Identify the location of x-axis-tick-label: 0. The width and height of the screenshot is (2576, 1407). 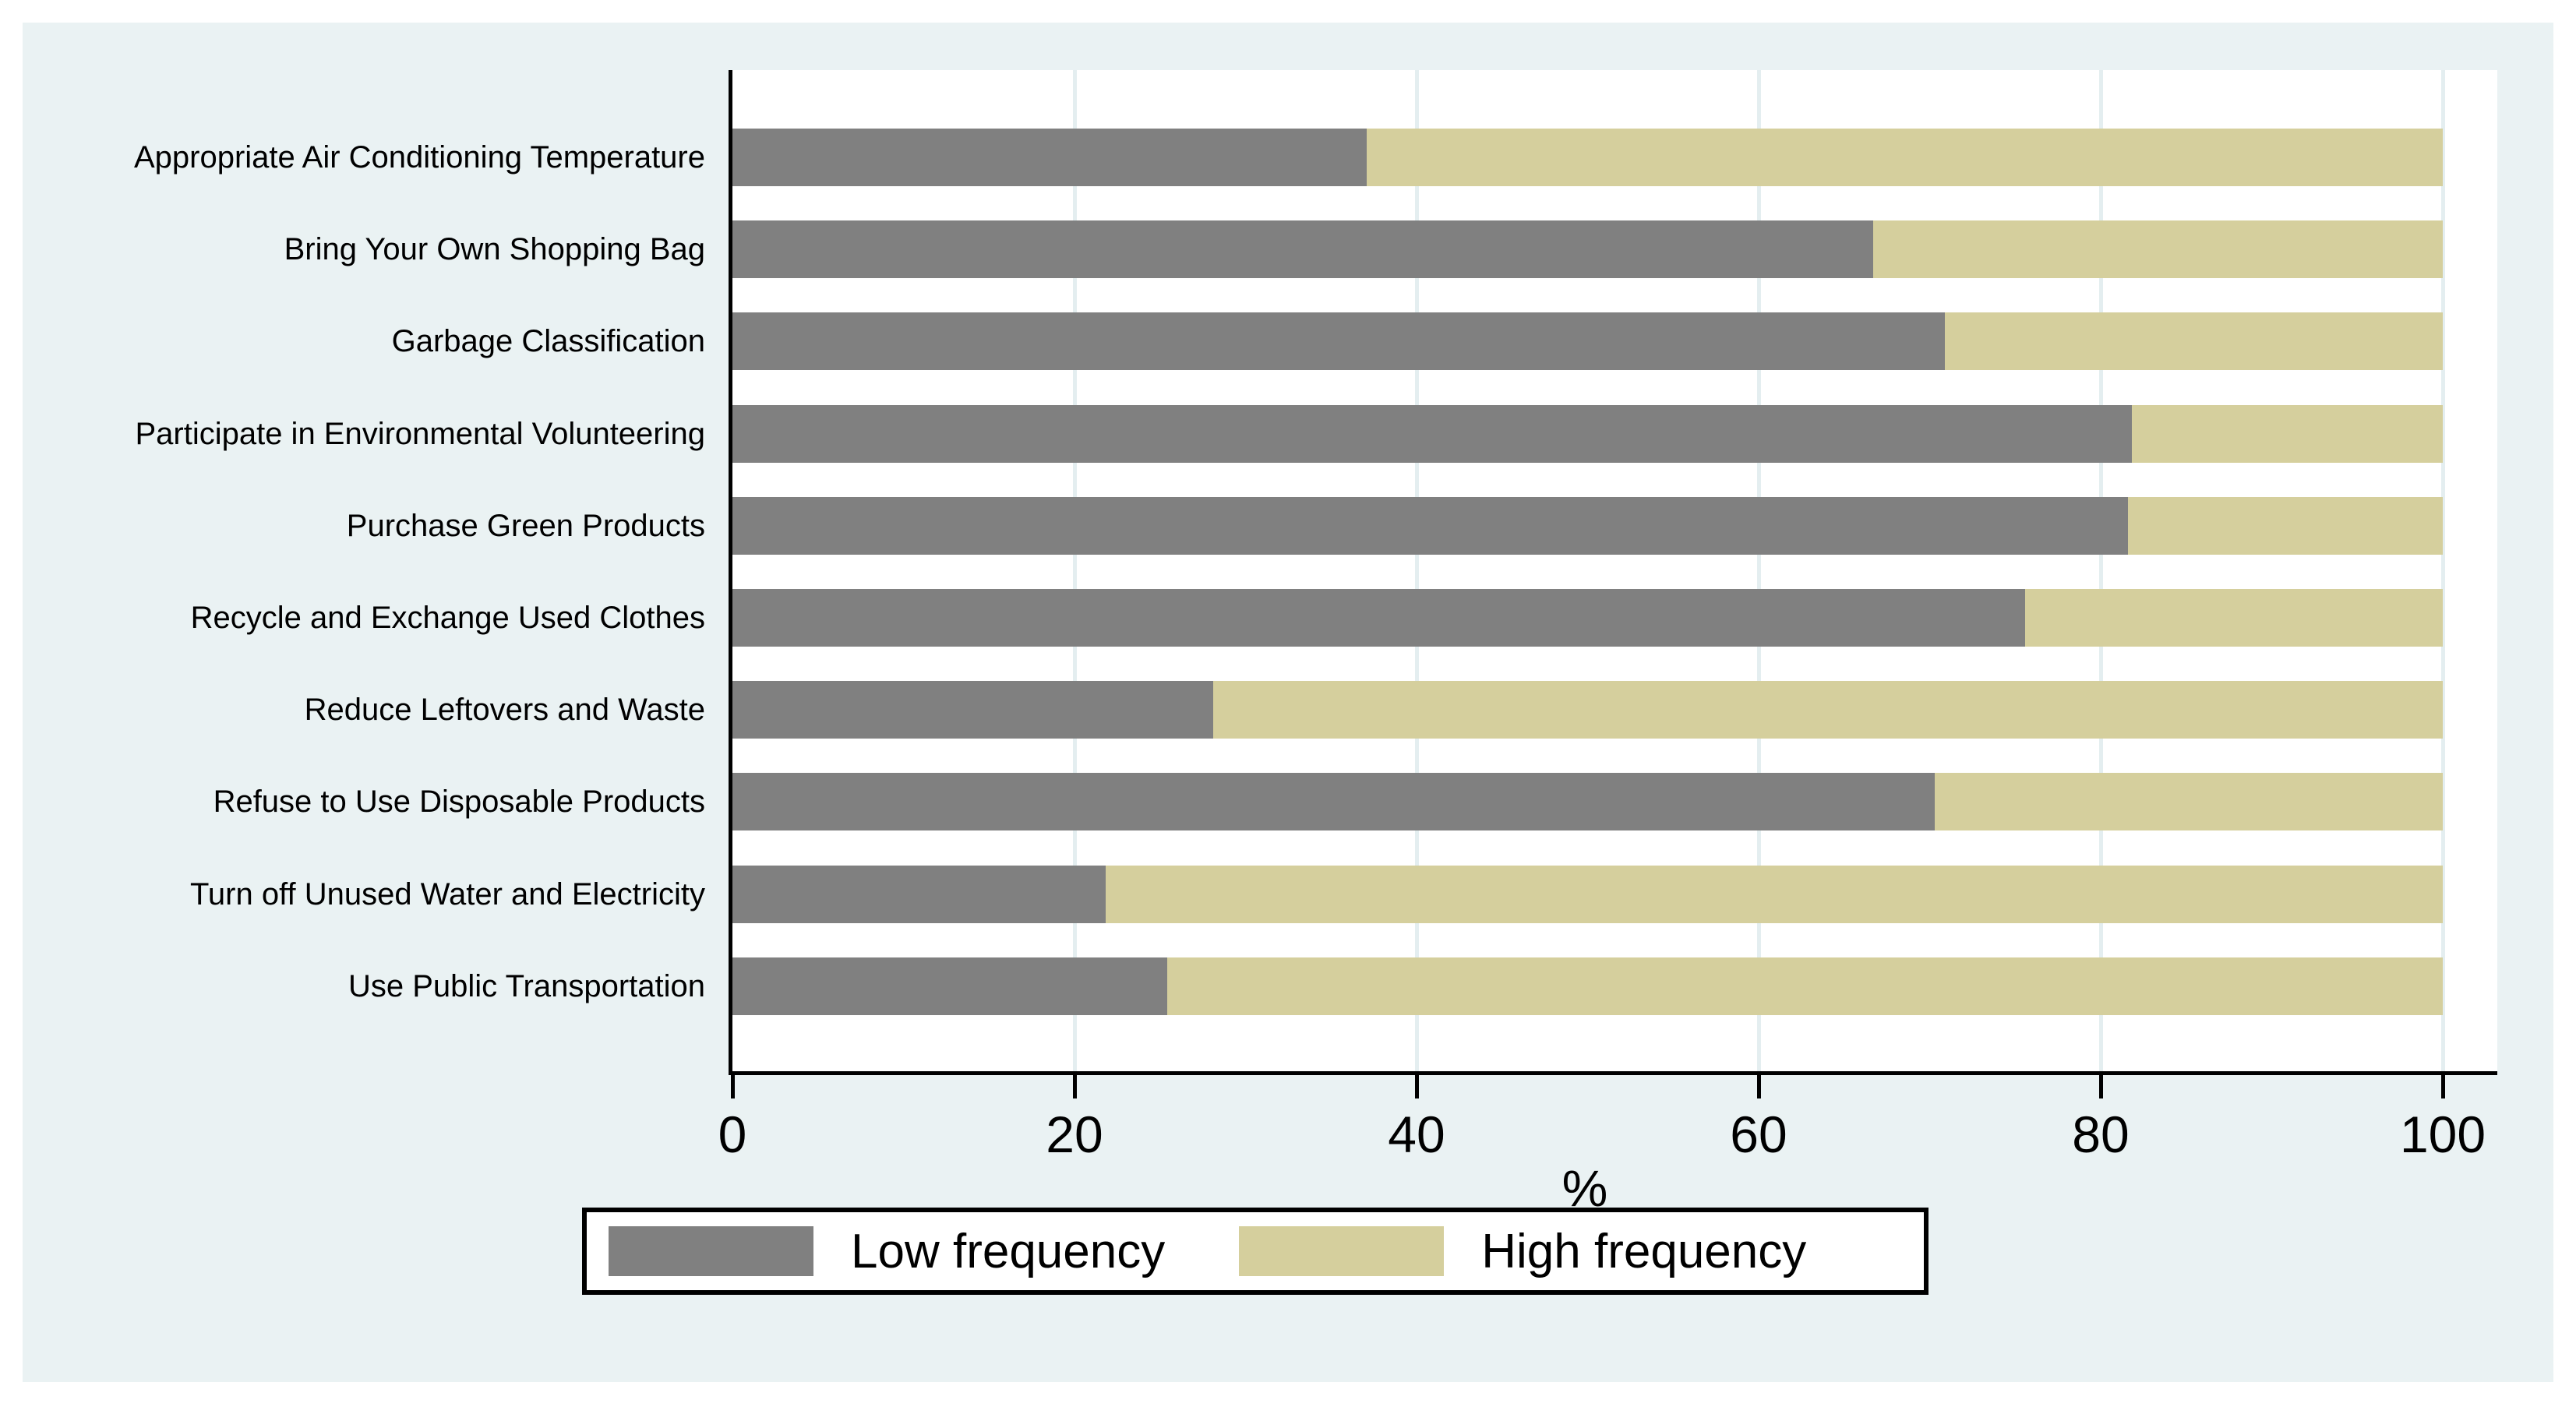
(732, 1134).